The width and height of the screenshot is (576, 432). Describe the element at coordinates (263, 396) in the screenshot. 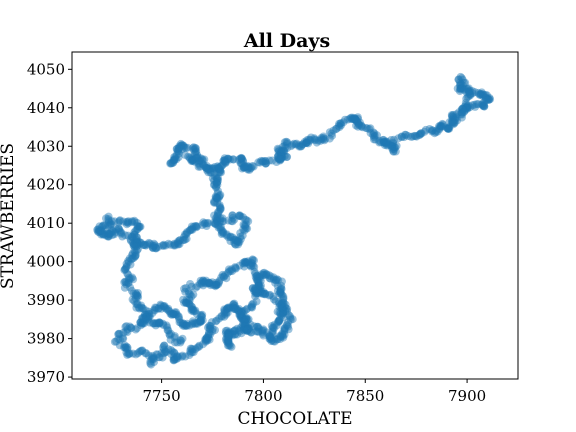

I see `x-tick-label: 7800` at that location.